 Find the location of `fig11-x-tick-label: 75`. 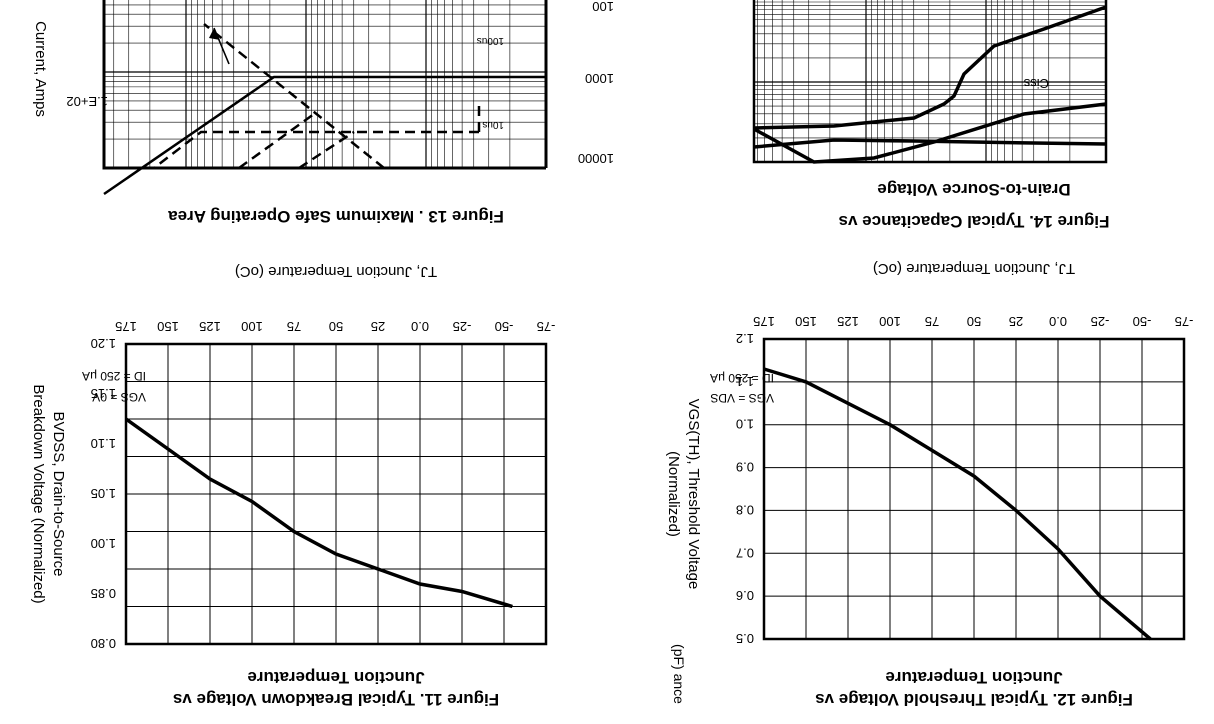

fig11-x-tick-label: 75 is located at coordinates (294, 326).